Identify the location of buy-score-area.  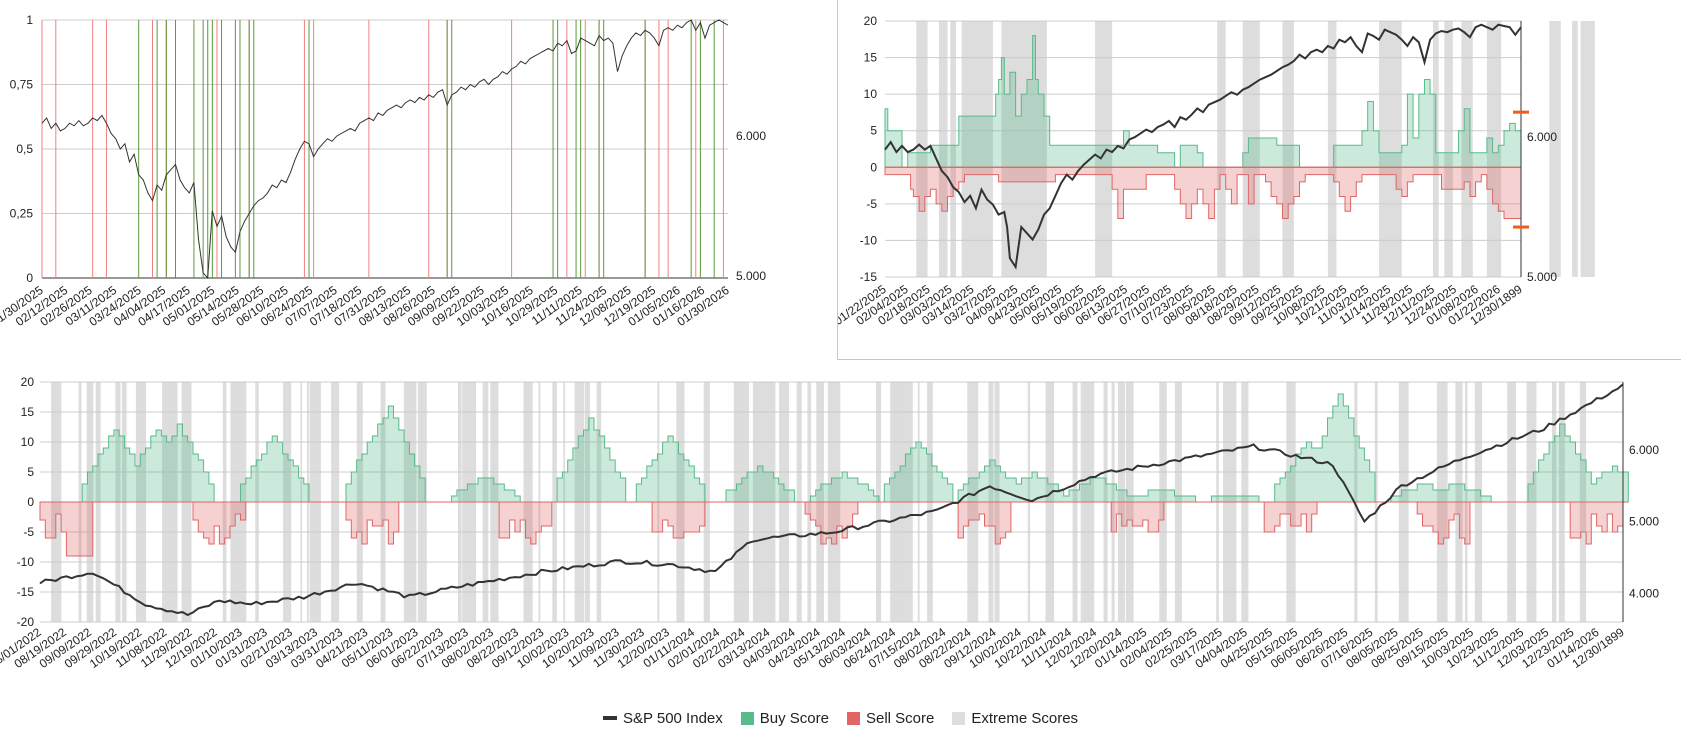
(834, 448).